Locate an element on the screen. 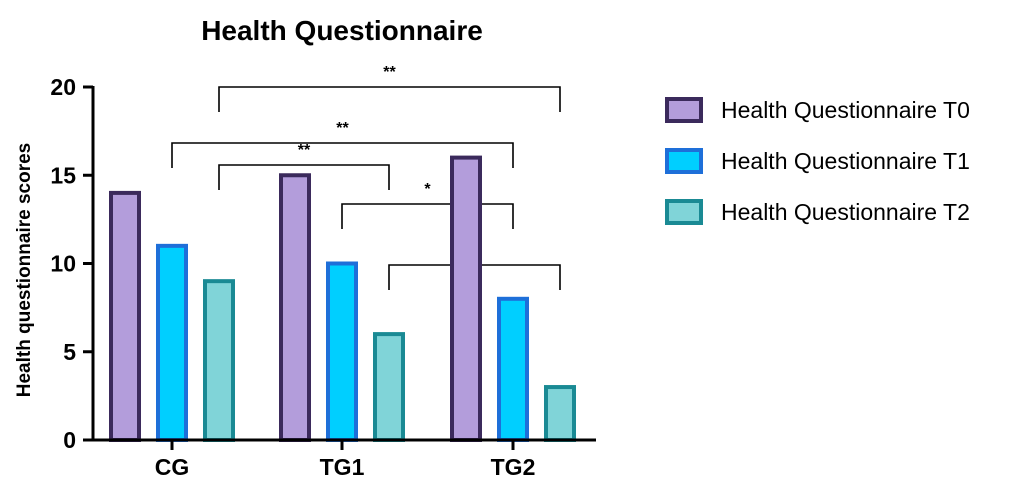 Image resolution: width=1010 pixels, height=486 pixels. y-tick-label: 5 is located at coordinates (69, 352).